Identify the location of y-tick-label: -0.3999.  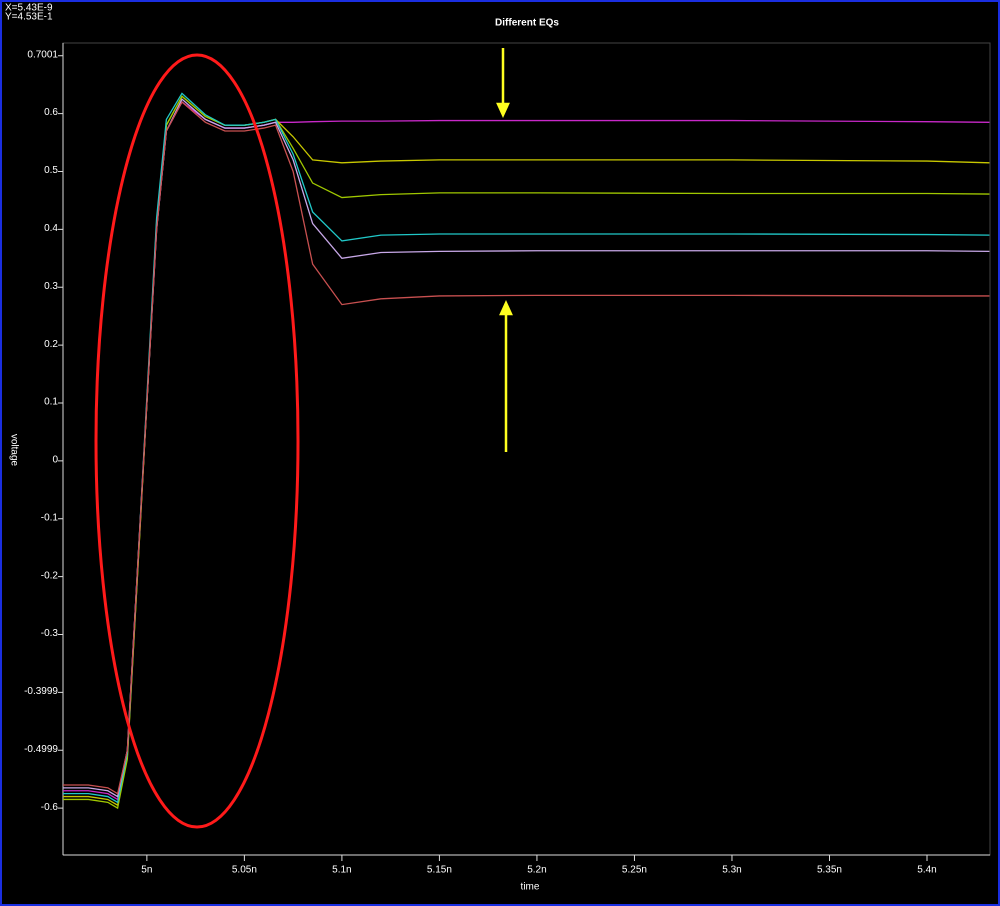
(41, 691).